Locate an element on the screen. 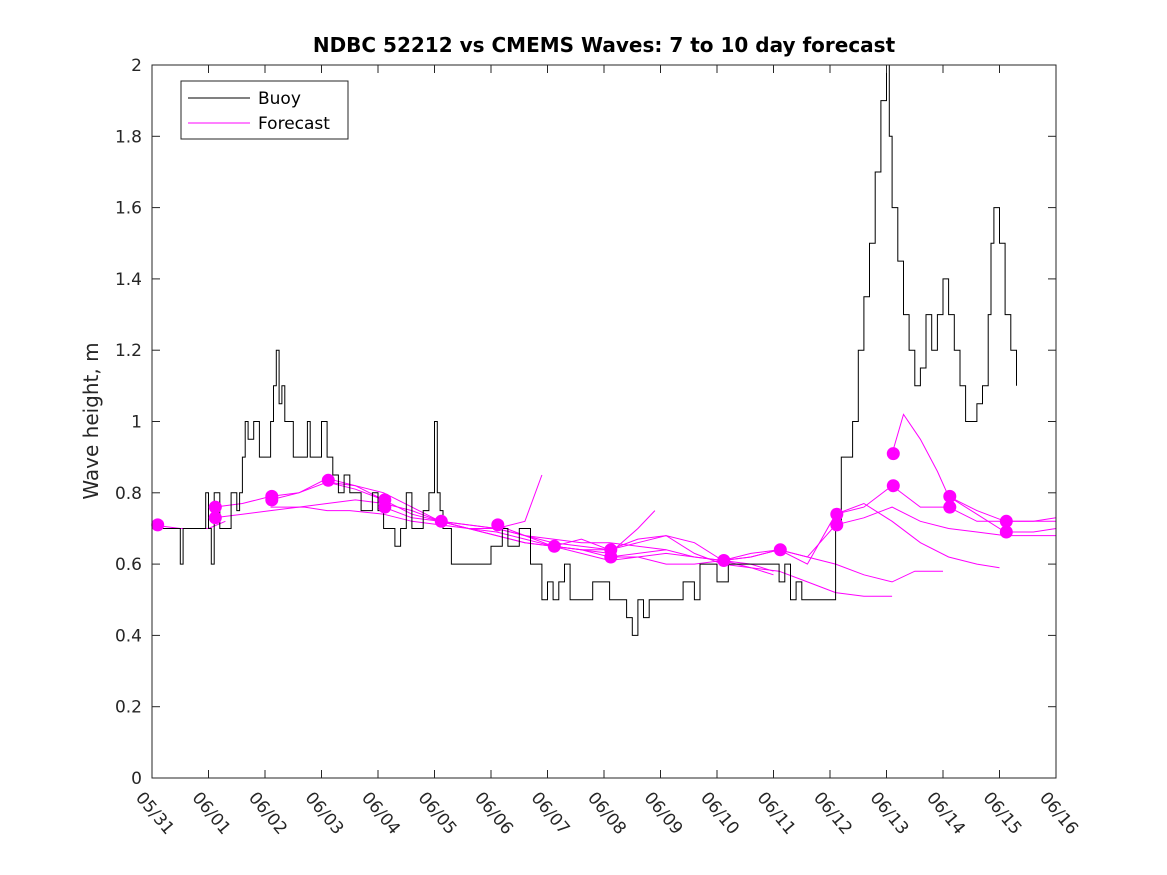 The width and height of the screenshot is (1167, 875). y-tick-label: 1.2 is located at coordinates (128, 351).